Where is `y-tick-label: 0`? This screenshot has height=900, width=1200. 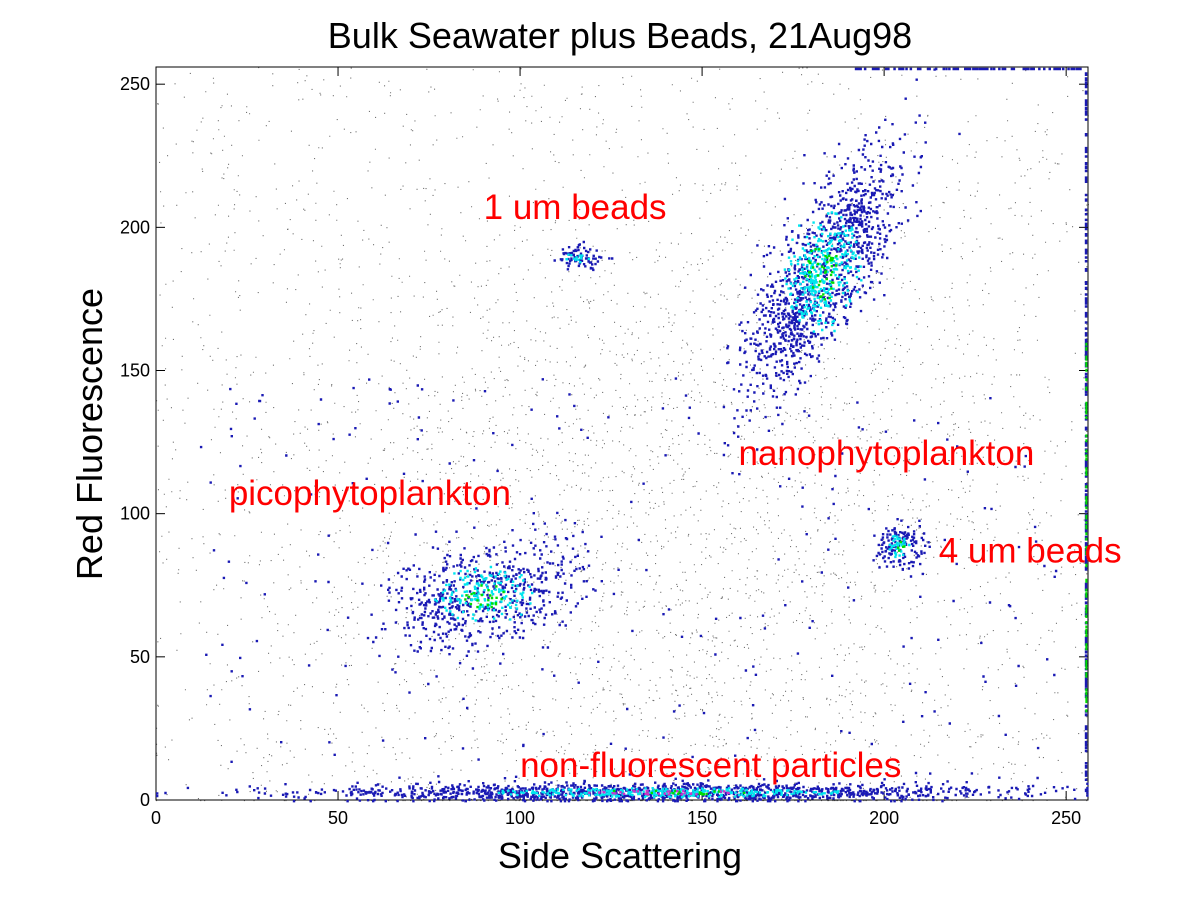
y-tick-label: 0 is located at coordinates (145, 800).